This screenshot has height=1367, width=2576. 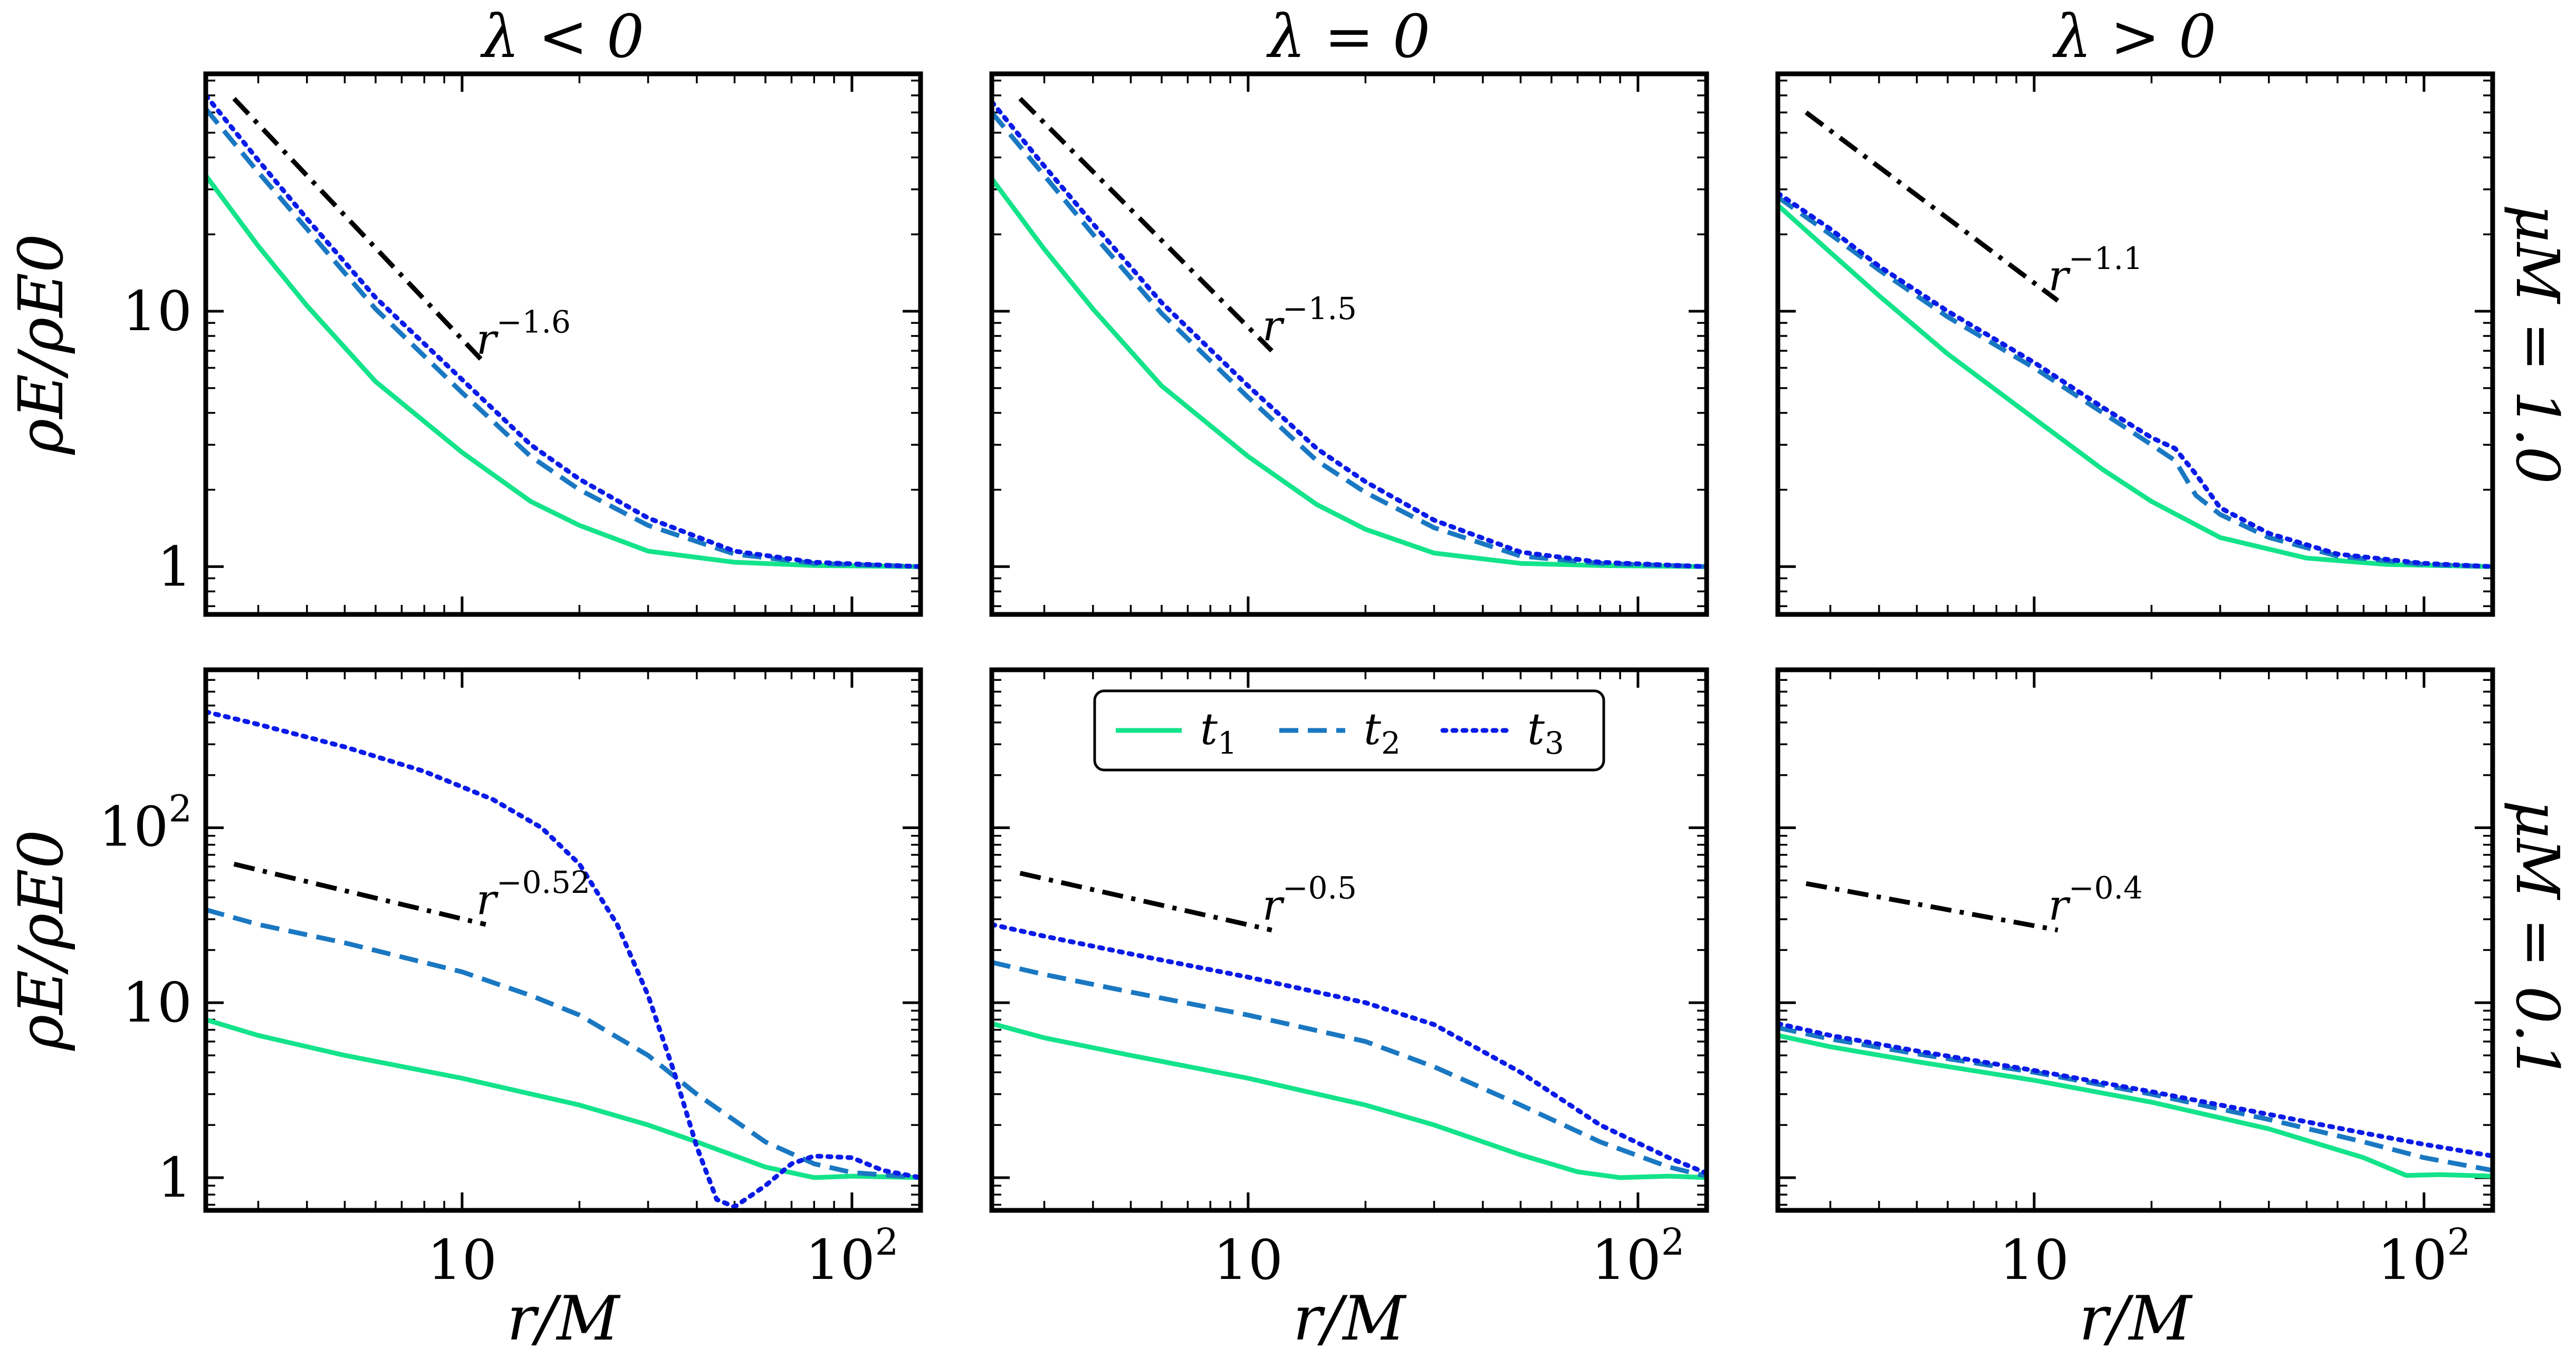 What do you see at coordinates (1309, 900) in the screenshot?
I see `powerlaw-label: r−0.5` at bounding box center [1309, 900].